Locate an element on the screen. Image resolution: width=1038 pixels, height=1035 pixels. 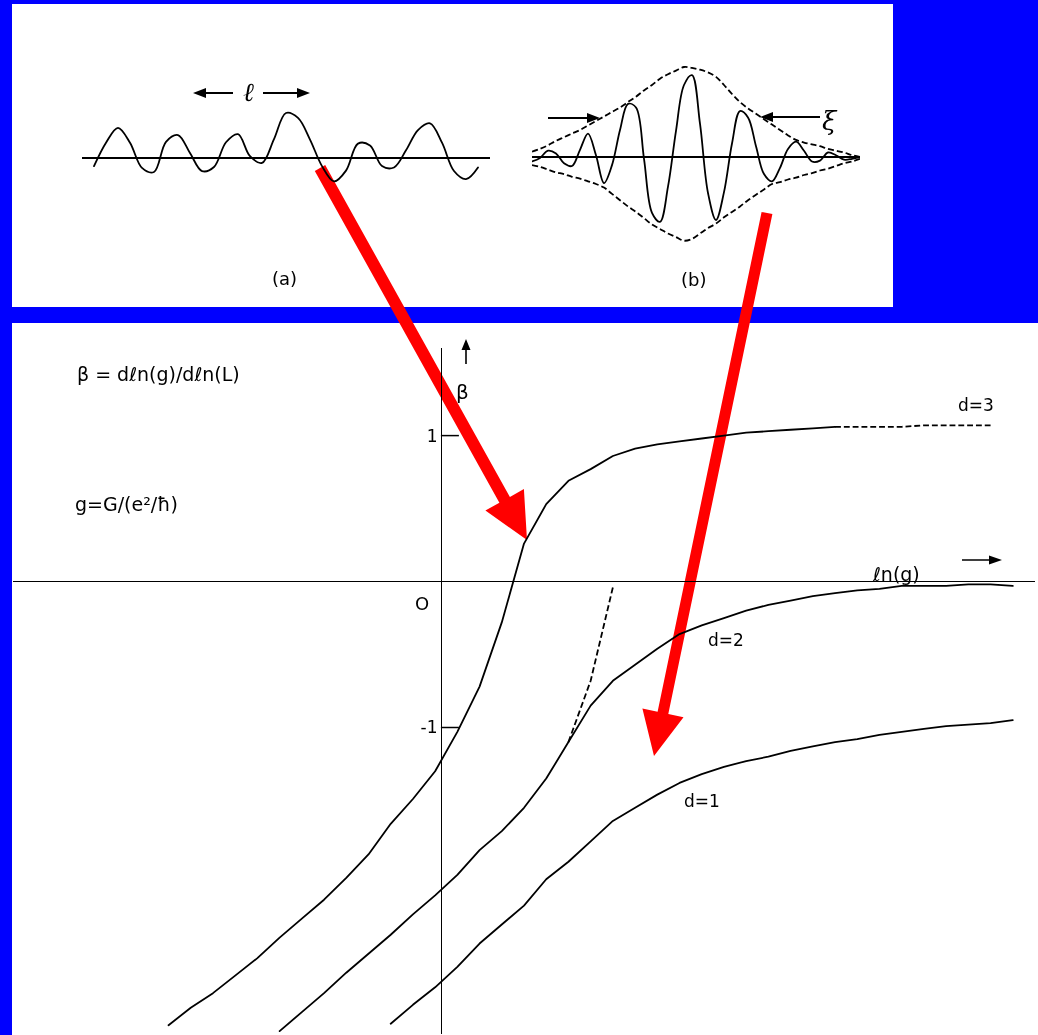
text: ℓ is located at coordinates (248, 92).